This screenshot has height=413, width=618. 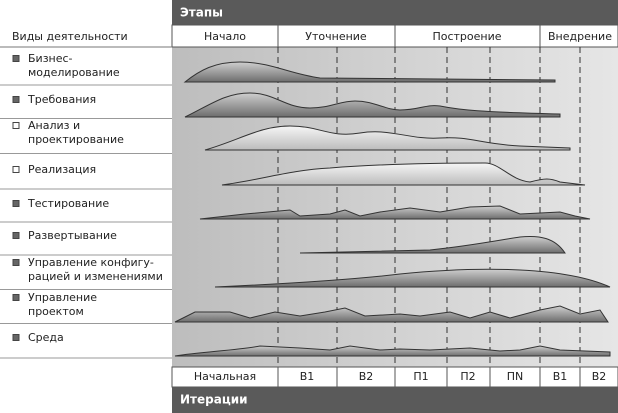 What do you see at coordinates (62, 297) in the screenshot?
I see `activity-label: Управление` at bounding box center [62, 297].